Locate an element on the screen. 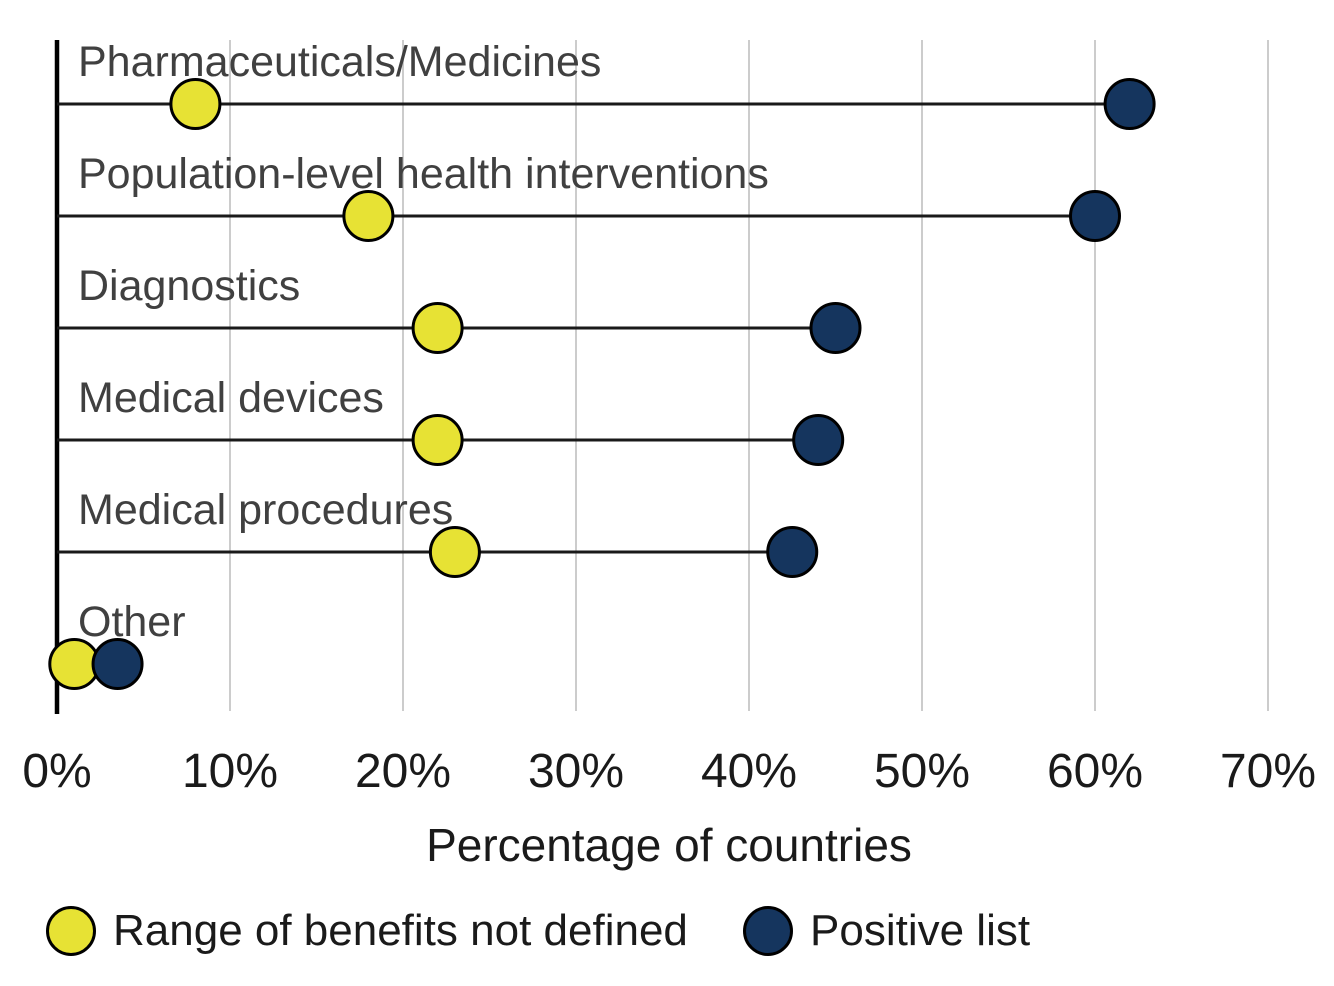 This screenshot has width=1334, height=986. x-tick-label: 70% is located at coordinates (1268, 771).